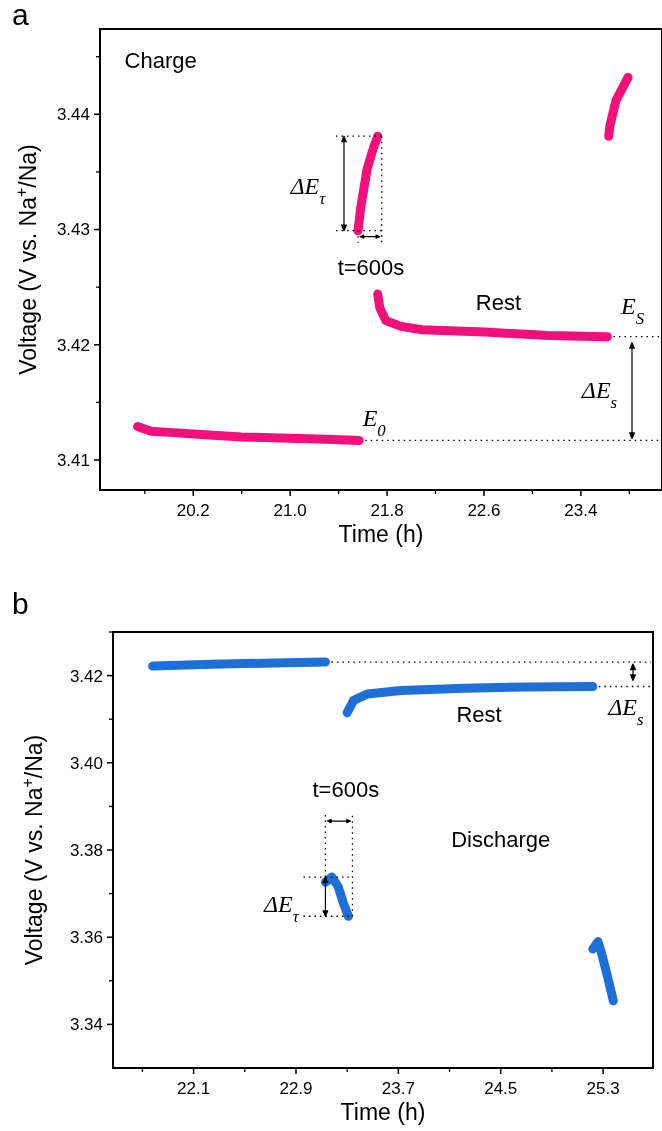  I want to click on x-tick-label: 20.2, so click(193, 510).